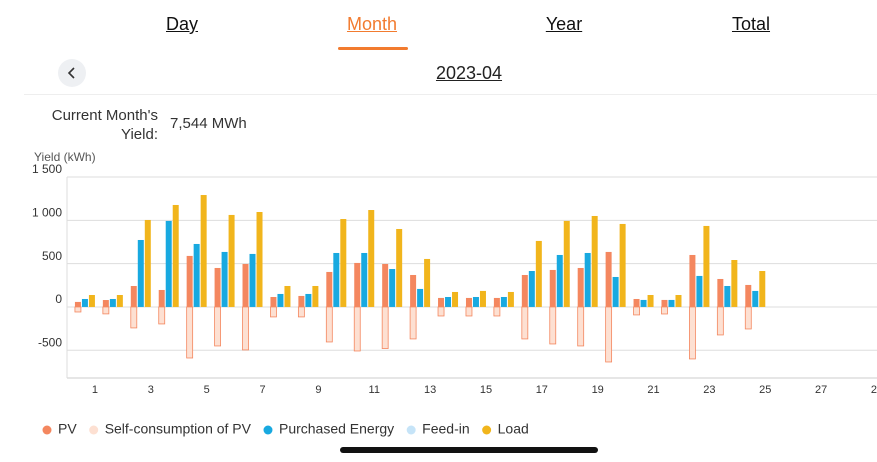  Describe the element at coordinates (182, 24) in the screenshot. I see `tab: Day` at that location.